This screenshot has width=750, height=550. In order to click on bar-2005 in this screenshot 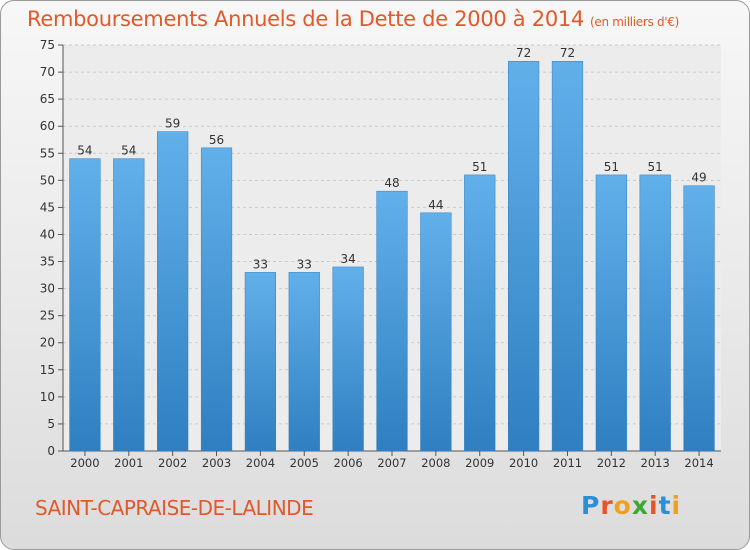, I will do `click(304, 362)`.